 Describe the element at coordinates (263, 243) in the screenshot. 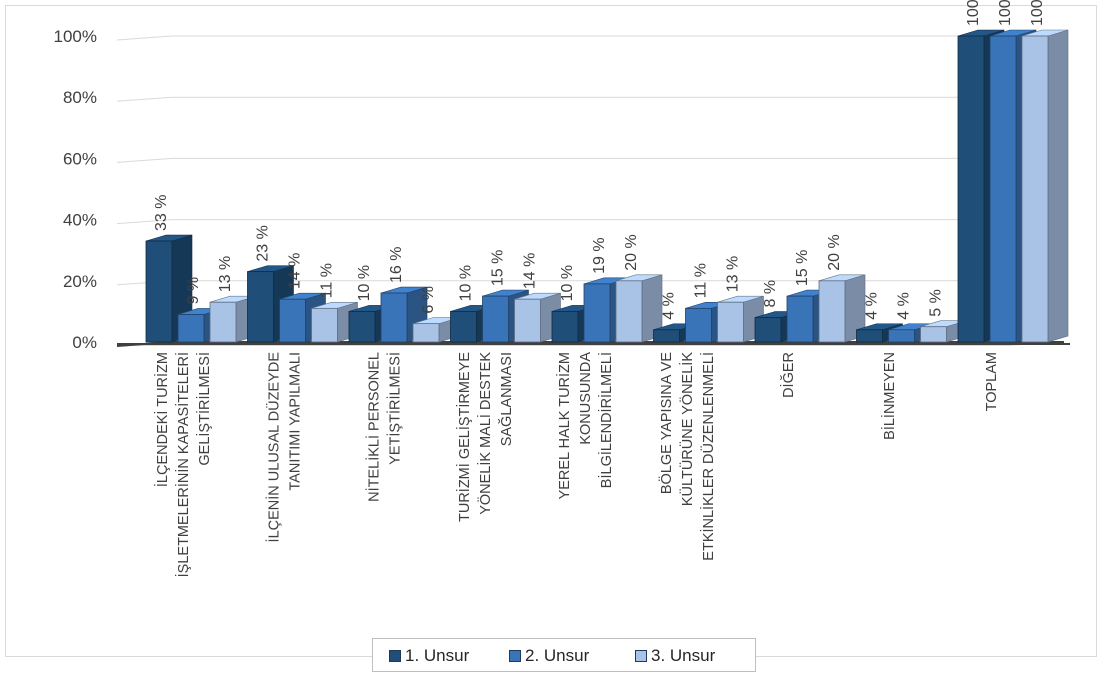

I see `data-label: 23 %` at that location.